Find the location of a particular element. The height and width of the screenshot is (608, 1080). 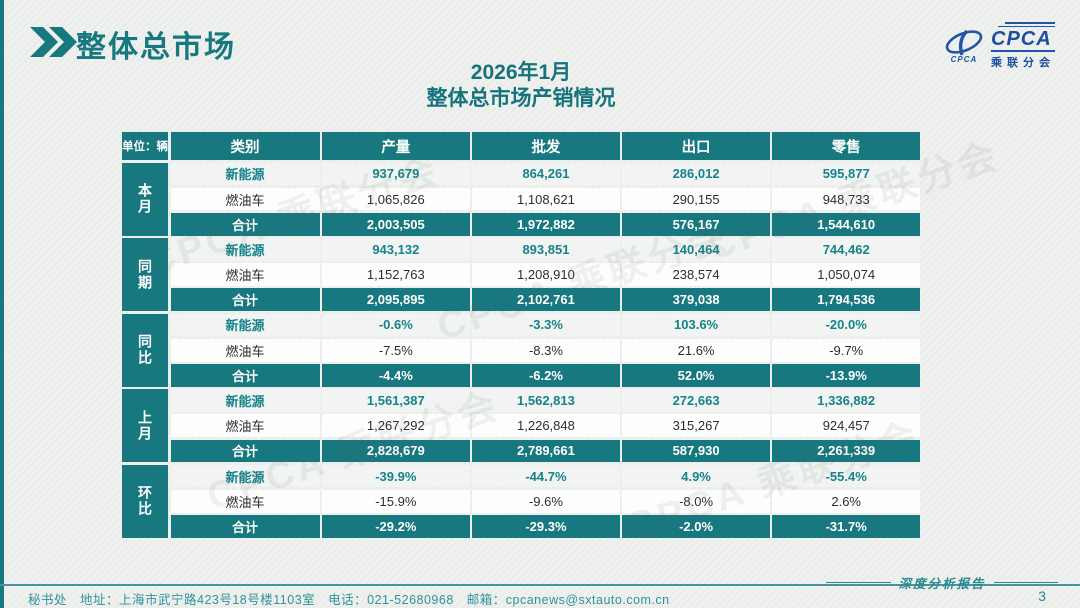

report-tag: 深度分析报告 is located at coordinates (942, 582).